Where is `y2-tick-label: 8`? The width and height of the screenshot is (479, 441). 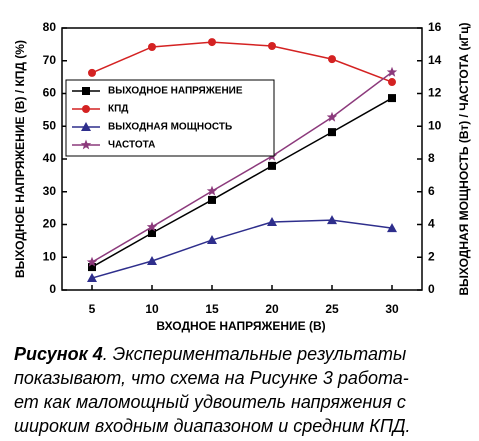
y2-tick-label: 8 is located at coordinates (431, 158).